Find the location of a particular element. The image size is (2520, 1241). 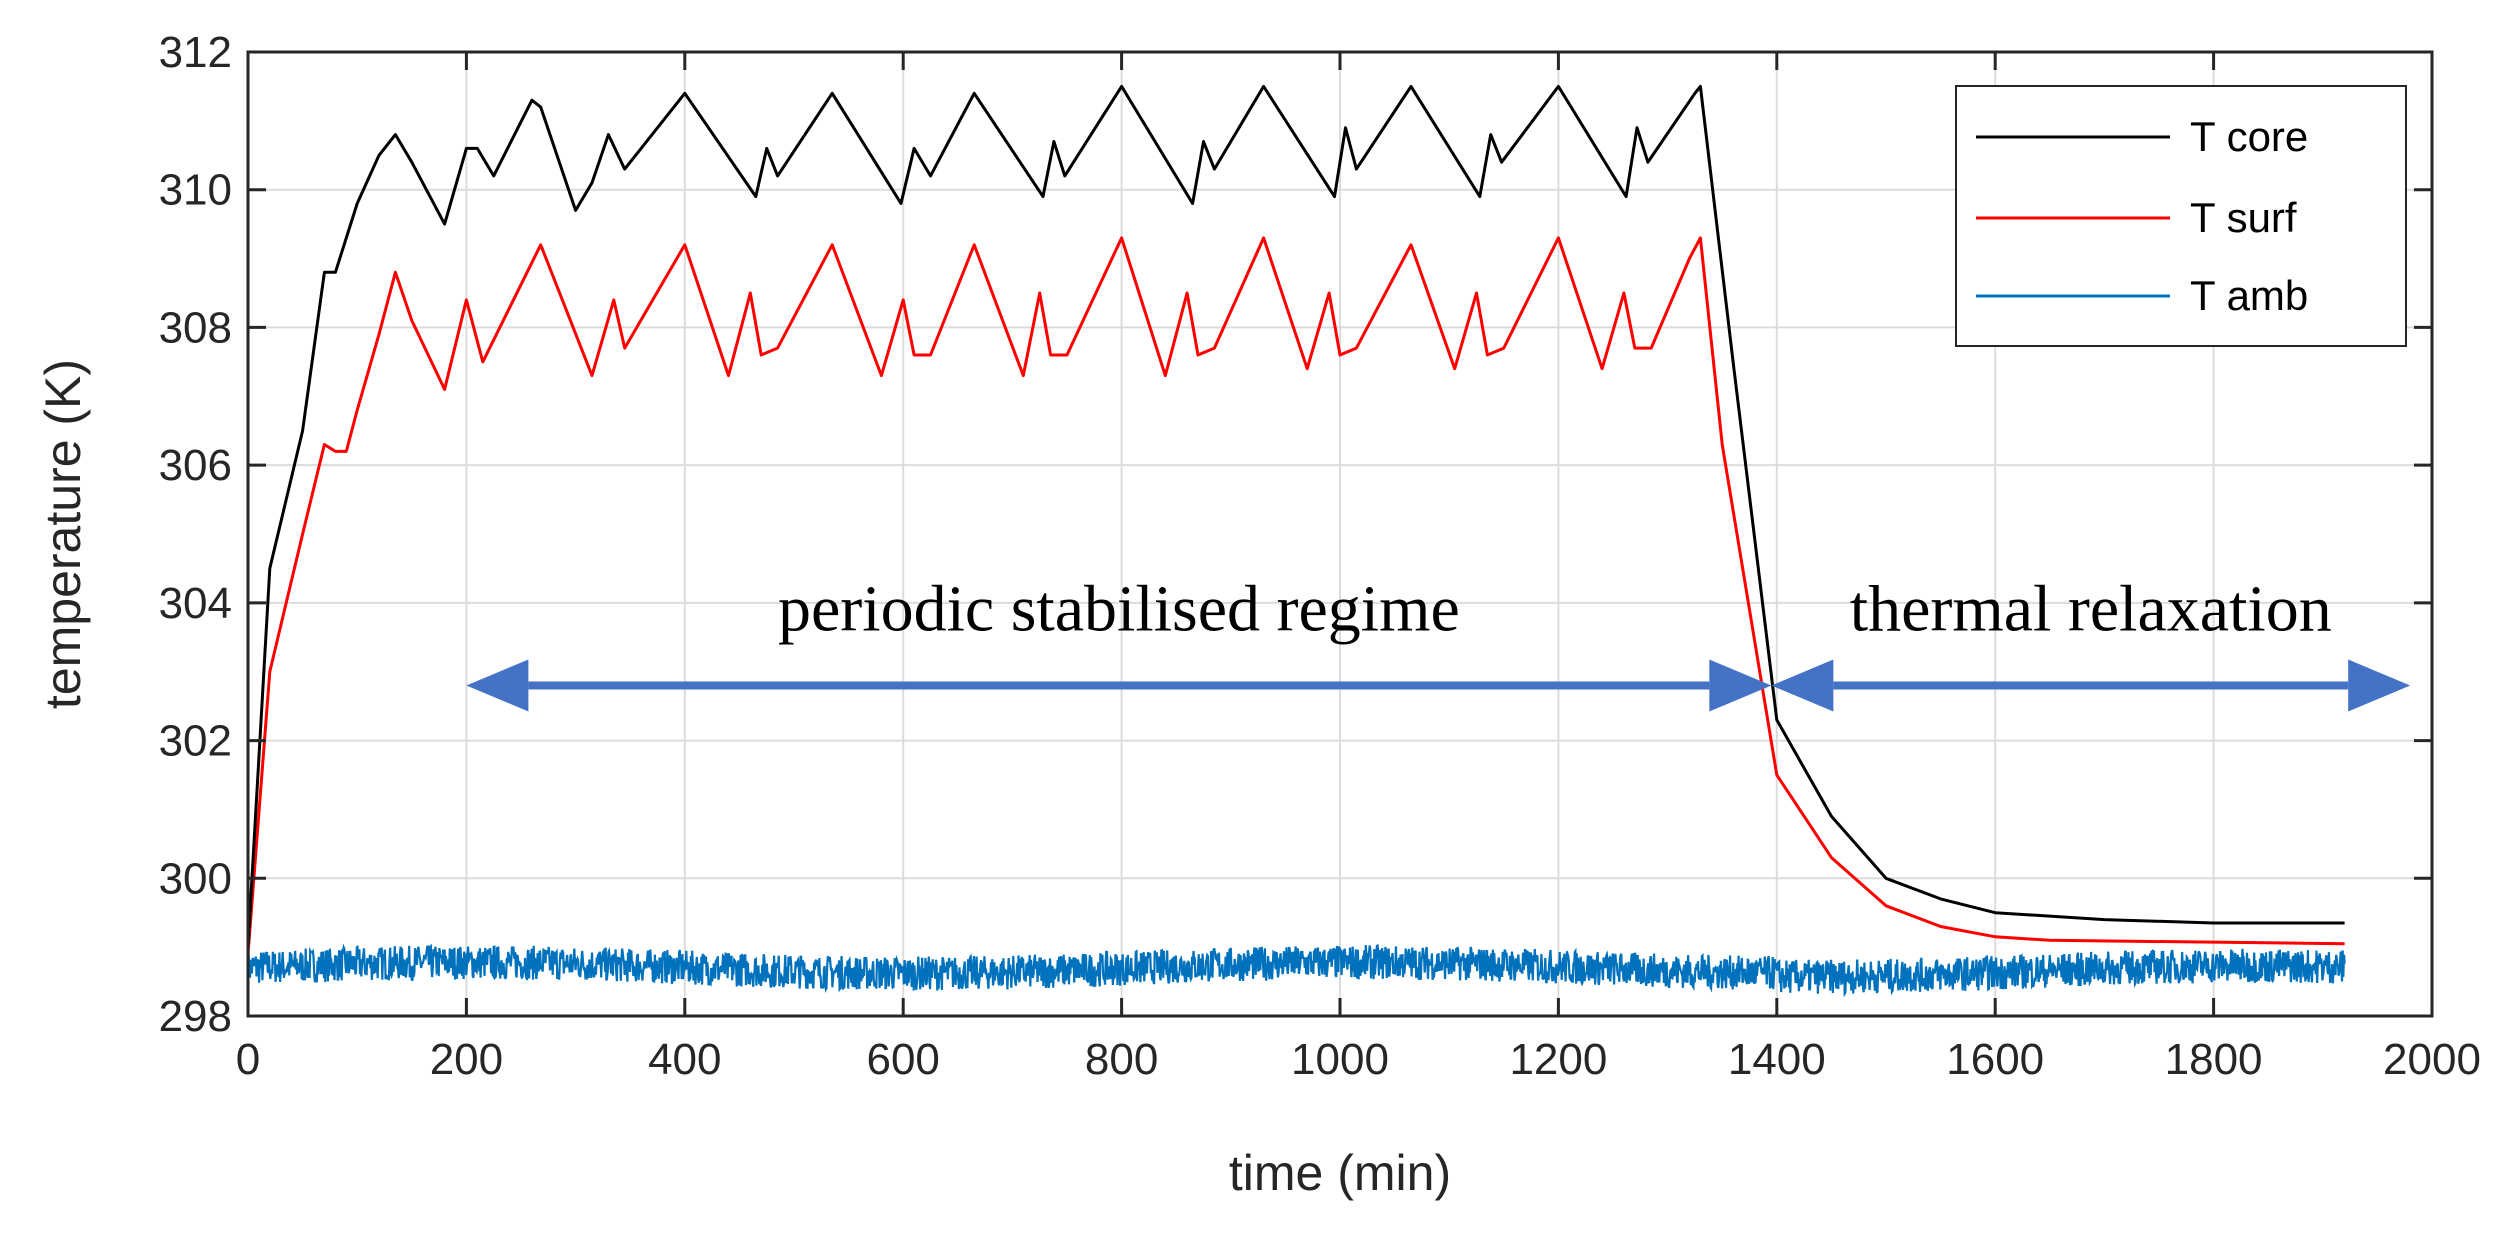

x-tick-label: 0 is located at coordinates (248, 1059).